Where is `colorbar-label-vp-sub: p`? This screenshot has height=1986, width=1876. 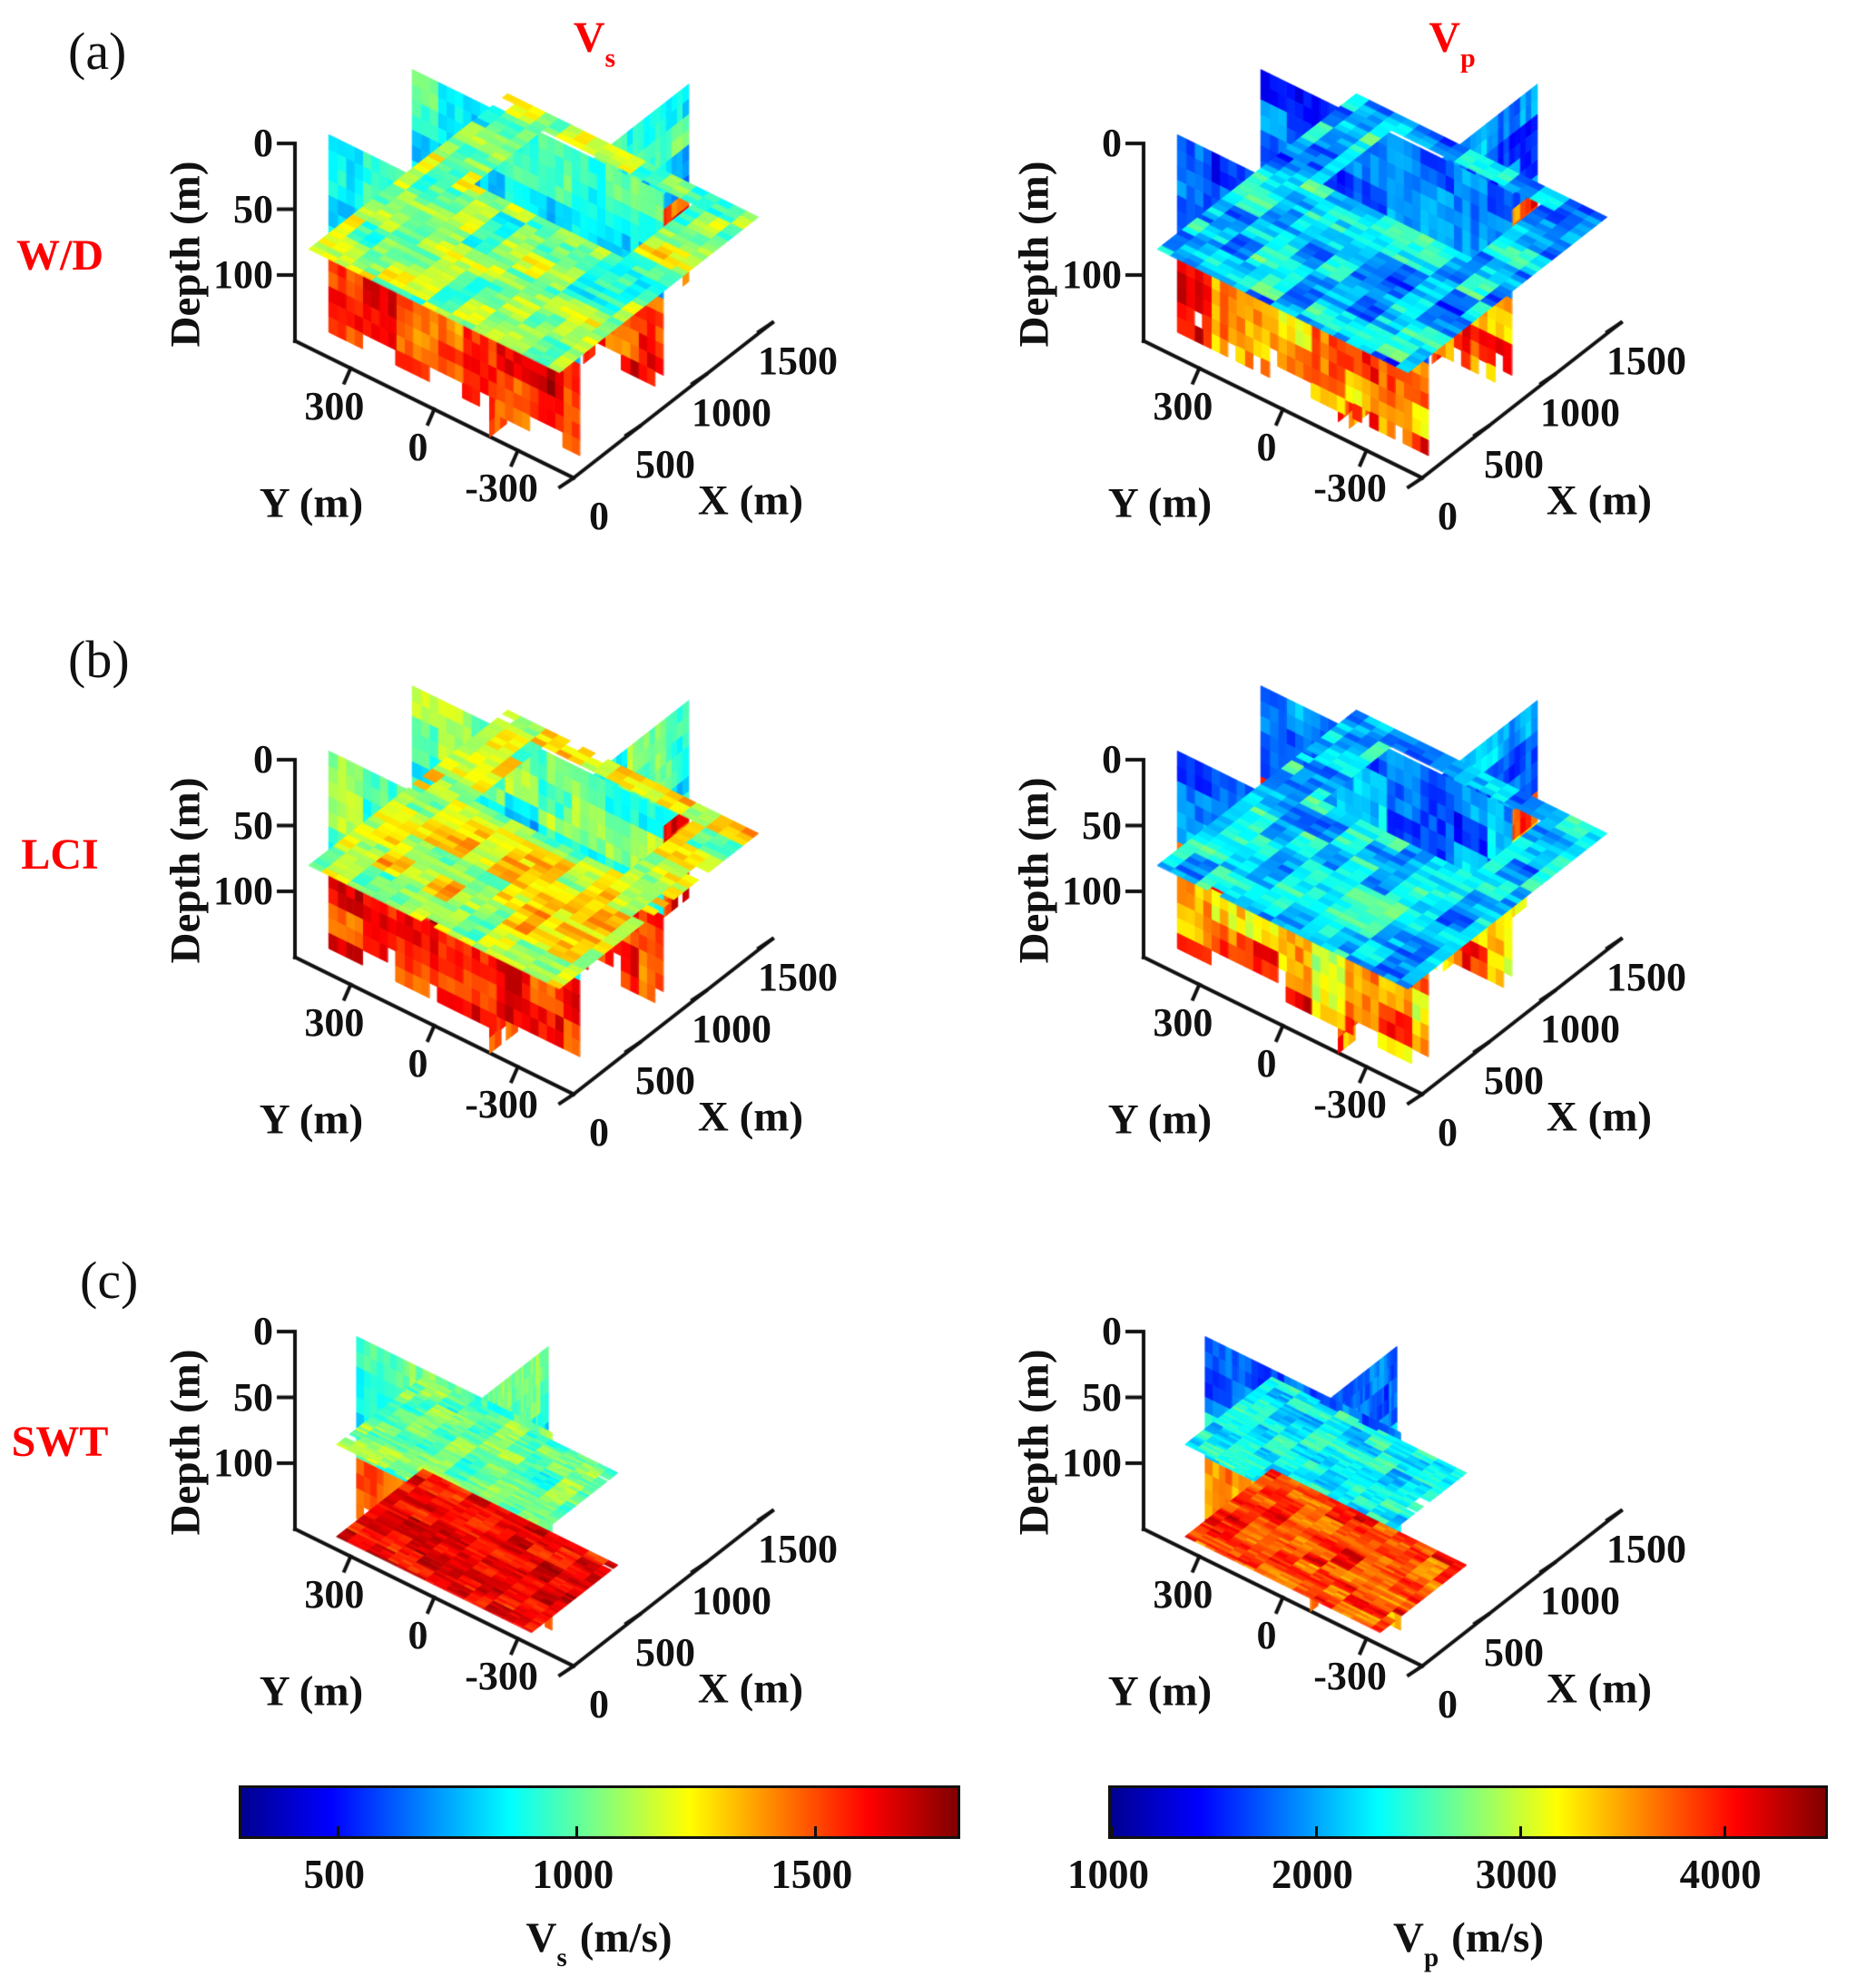
colorbar-label-vp-sub: p is located at coordinates (1431, 1958).